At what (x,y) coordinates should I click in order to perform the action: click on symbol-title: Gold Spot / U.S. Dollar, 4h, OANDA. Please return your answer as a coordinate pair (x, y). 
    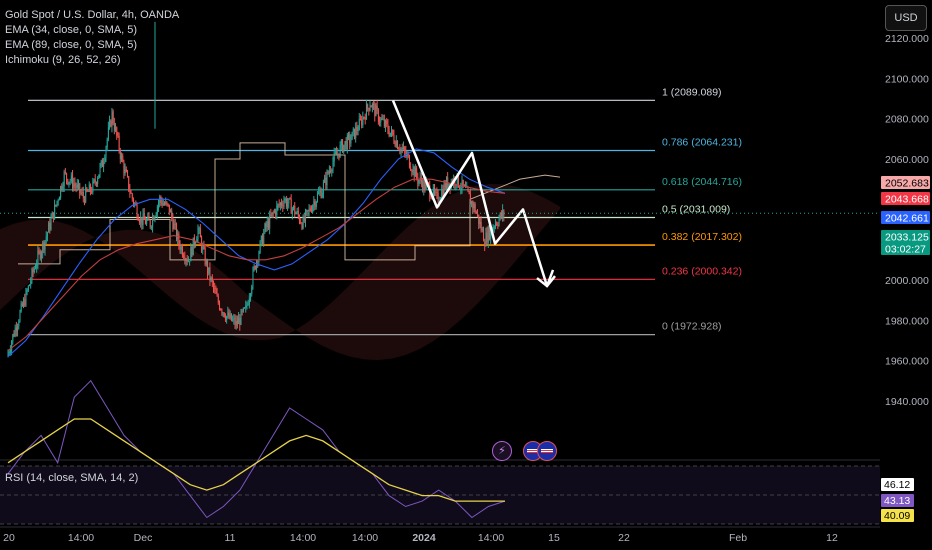
    Looking at the image, I should click on (92, 15).